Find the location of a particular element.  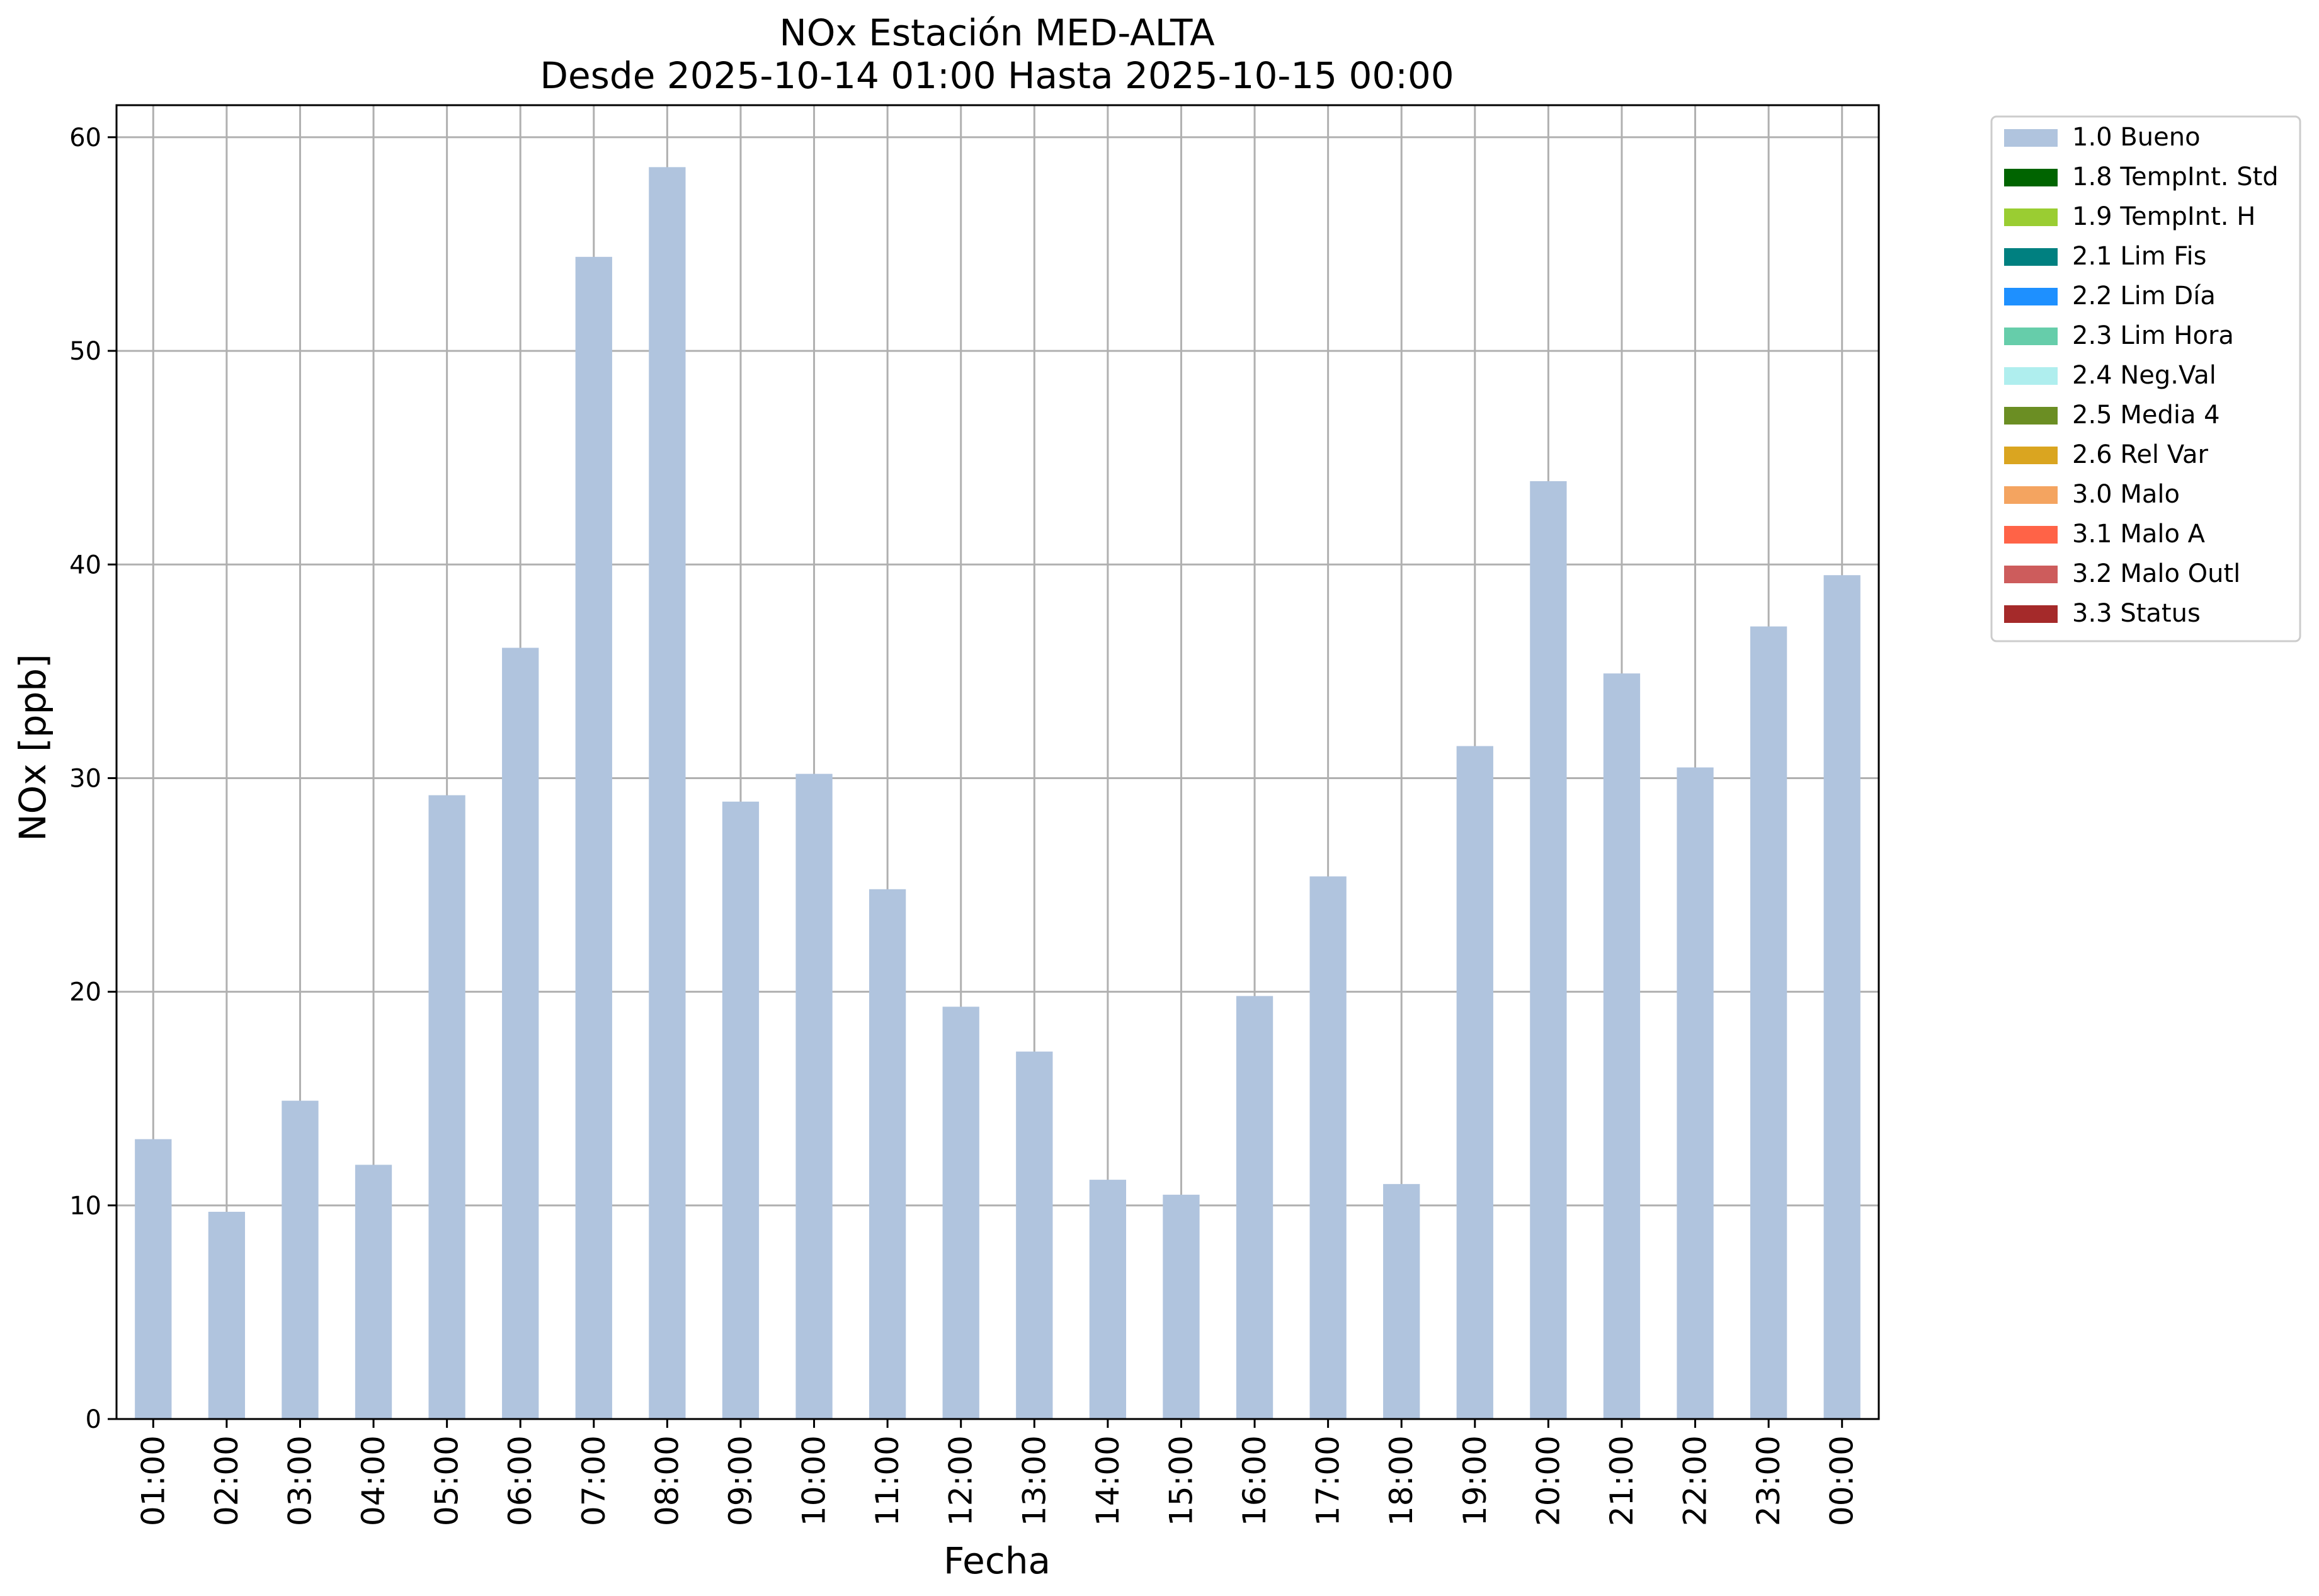

x-tick-label: 23:00 is located at coordinates (1768, 1480).